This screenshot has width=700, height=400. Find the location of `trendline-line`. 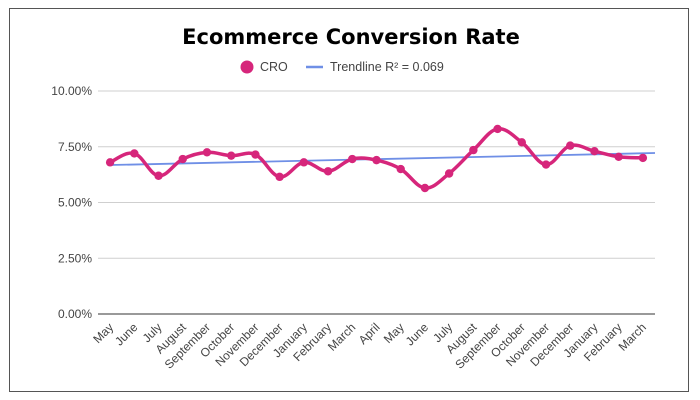

trendline-line is located at coordinates (383, 159).